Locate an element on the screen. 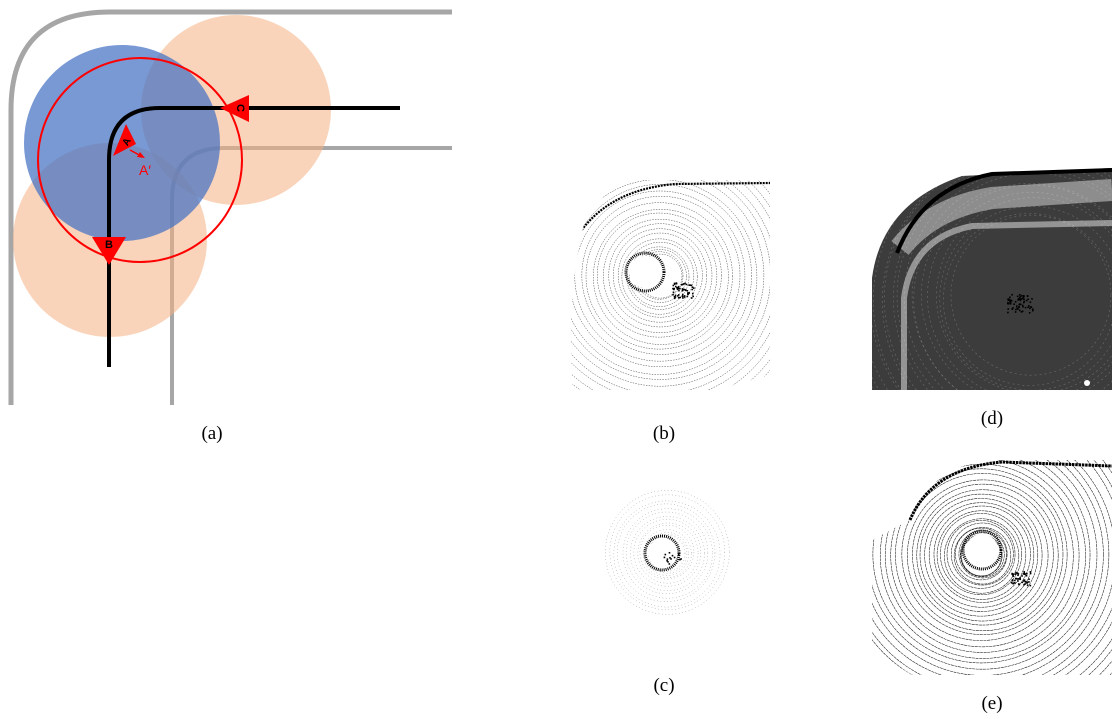  a-prime-offset-arrow: A′ is located at coordinates (140, 163).